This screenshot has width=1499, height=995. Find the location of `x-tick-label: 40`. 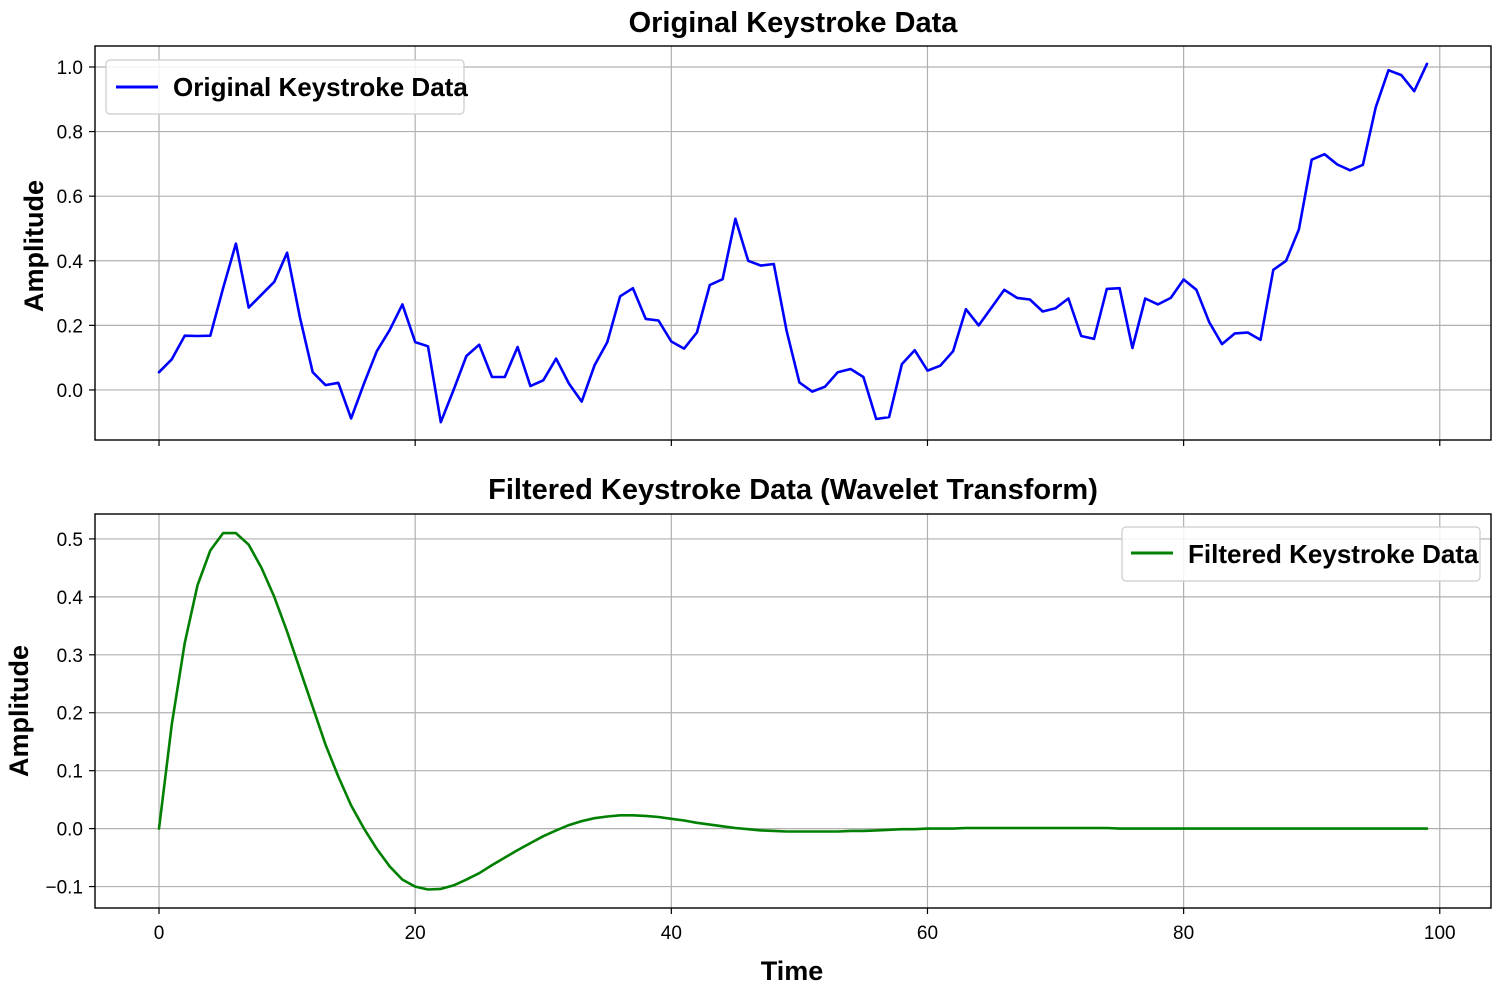

x-tick-label: 40 is located at coordinates (671, 933).